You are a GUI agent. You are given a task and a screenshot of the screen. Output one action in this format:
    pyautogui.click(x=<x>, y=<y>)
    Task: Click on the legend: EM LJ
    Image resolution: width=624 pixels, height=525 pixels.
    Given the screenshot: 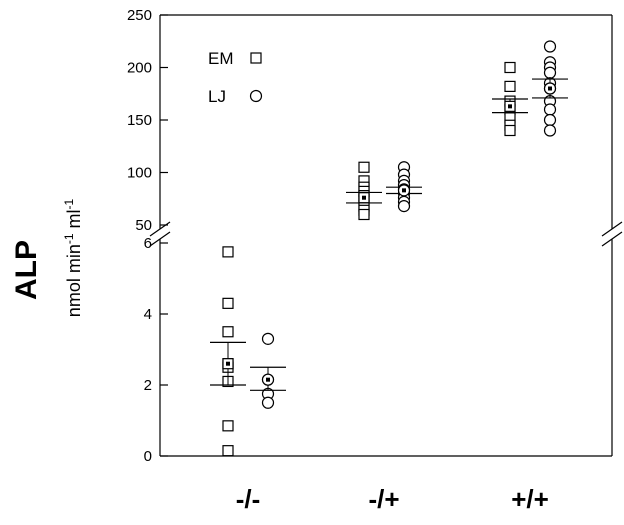 What is the action you would take?
    pyautogui.click(x=235, y=77)
    